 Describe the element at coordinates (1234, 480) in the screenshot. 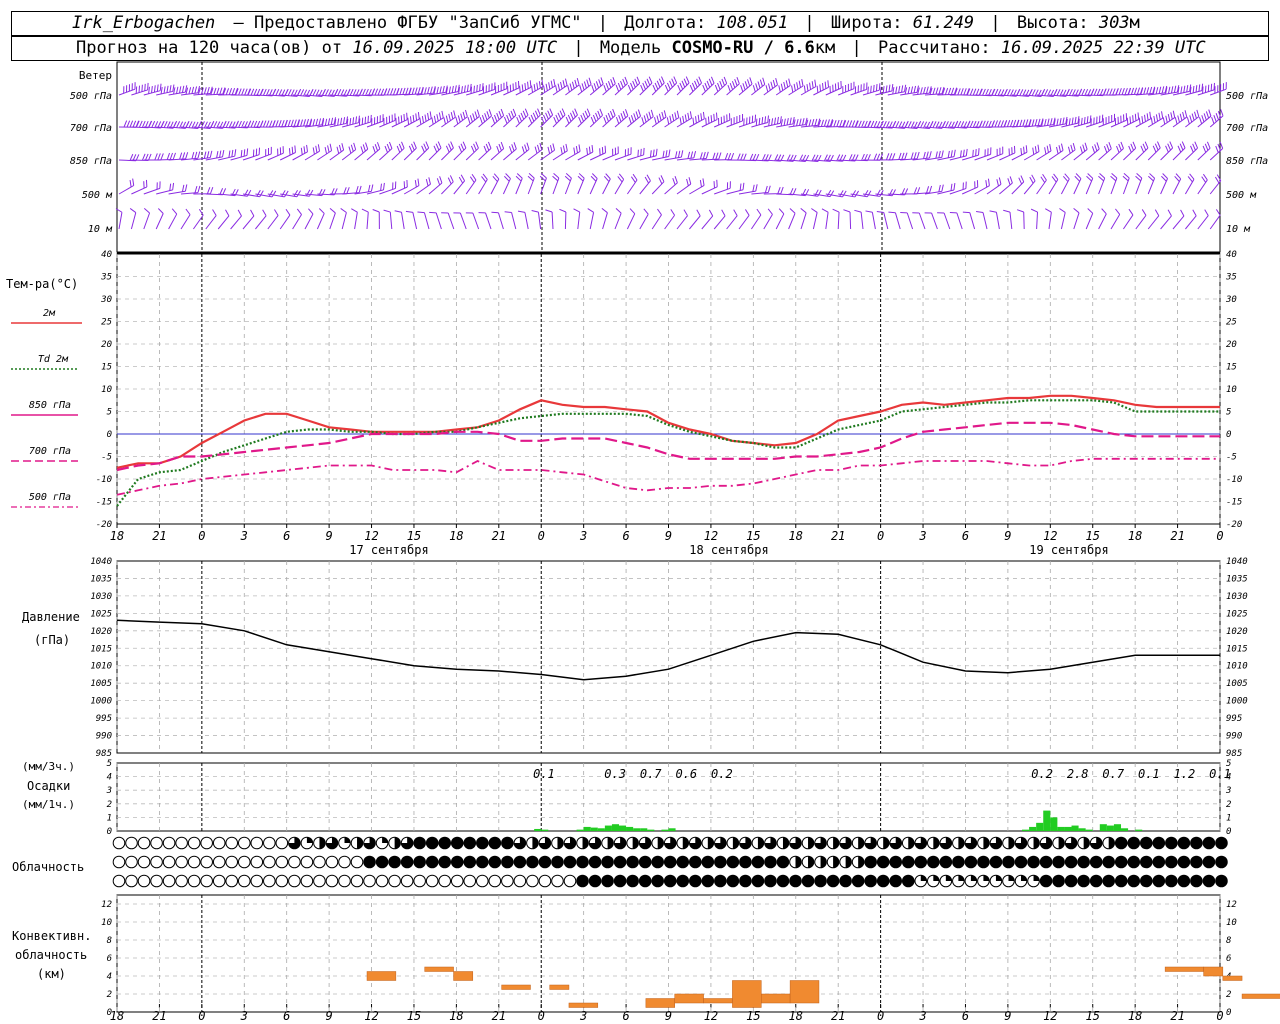

I see `temp-tick-label-right: -10` at that location.